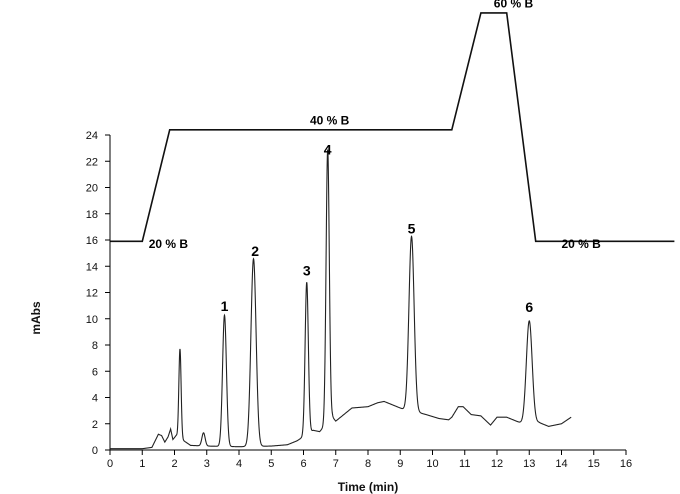 The height and width of the screenshot is (494, 680). I want to click on gradient-label: 40 % B, so click(330, 121).